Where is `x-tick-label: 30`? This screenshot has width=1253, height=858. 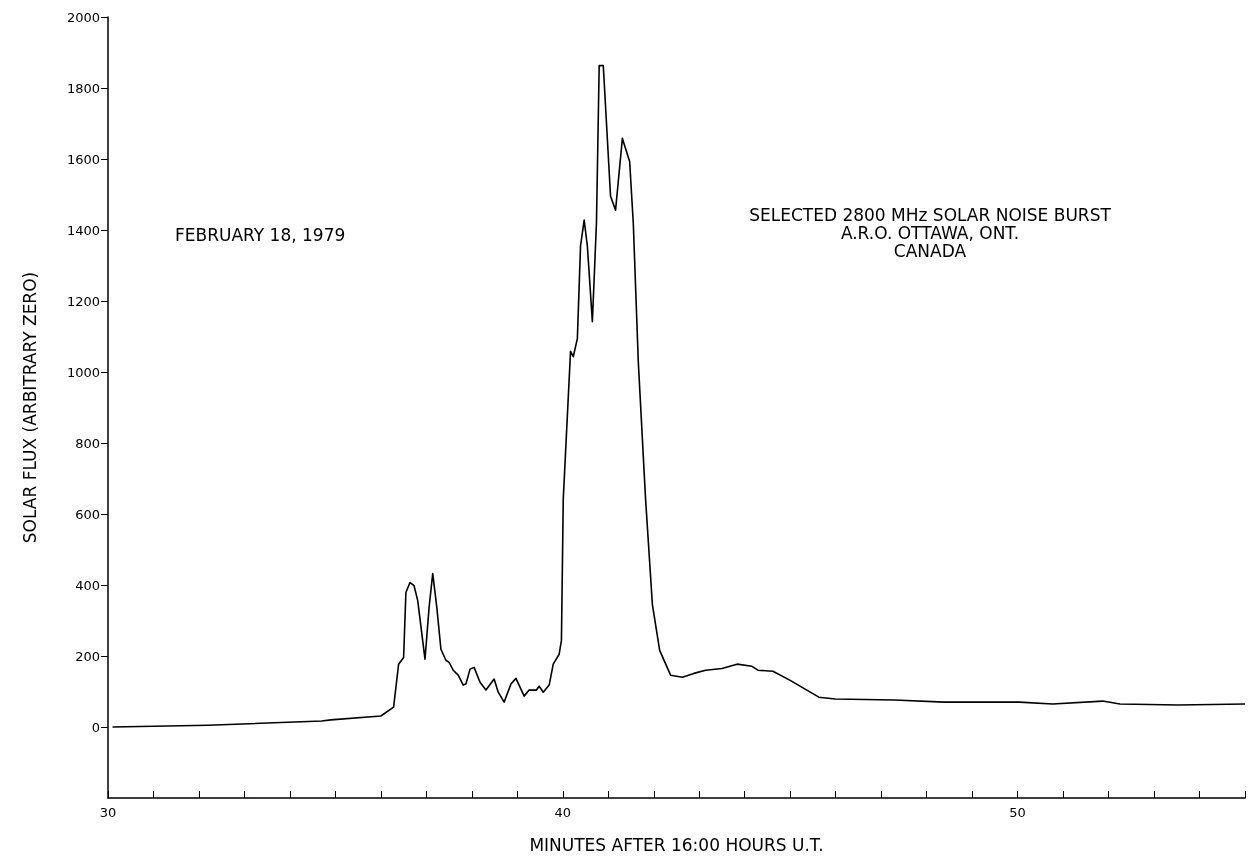
x-tick-label: 30 is located at coordinates (108, 812).